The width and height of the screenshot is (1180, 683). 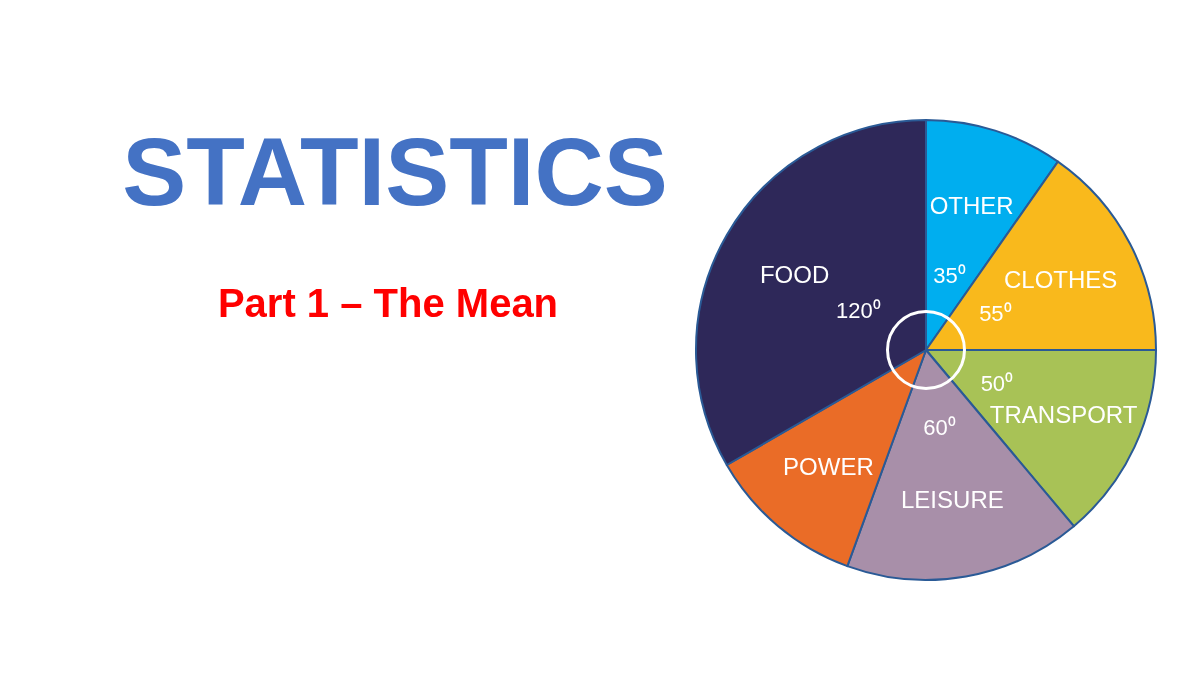 I want to click on slice-label: LEISURE, so click(x=952, y=499).